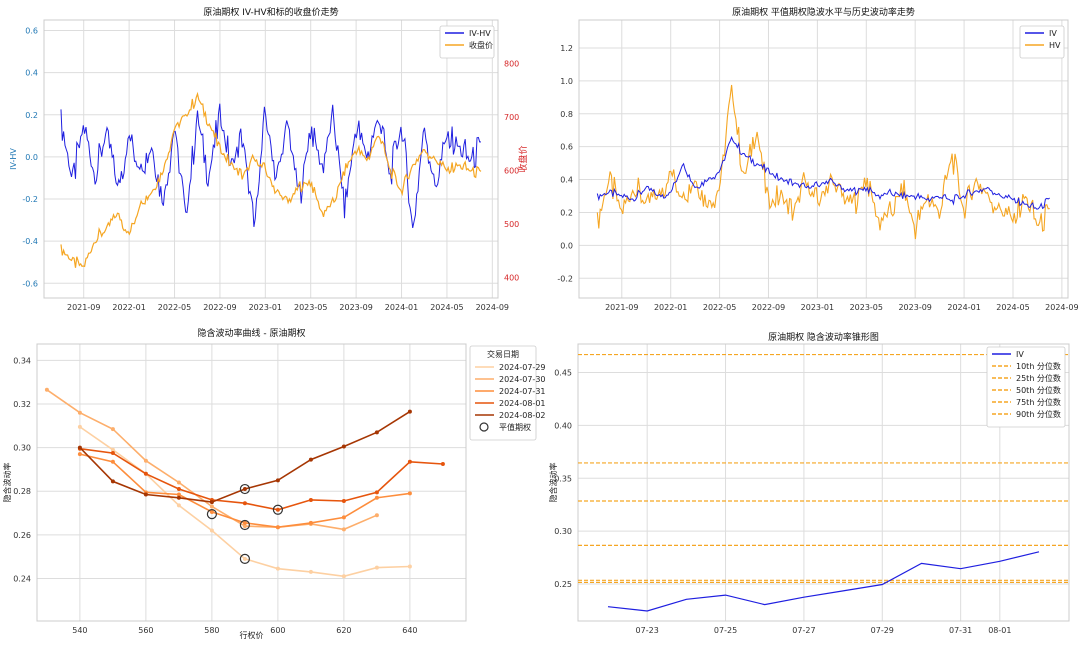  What do you see at coordinates (211, 630) in the screenshot?
I see `x-tick-label: 580` at bounding box center [211, 630].